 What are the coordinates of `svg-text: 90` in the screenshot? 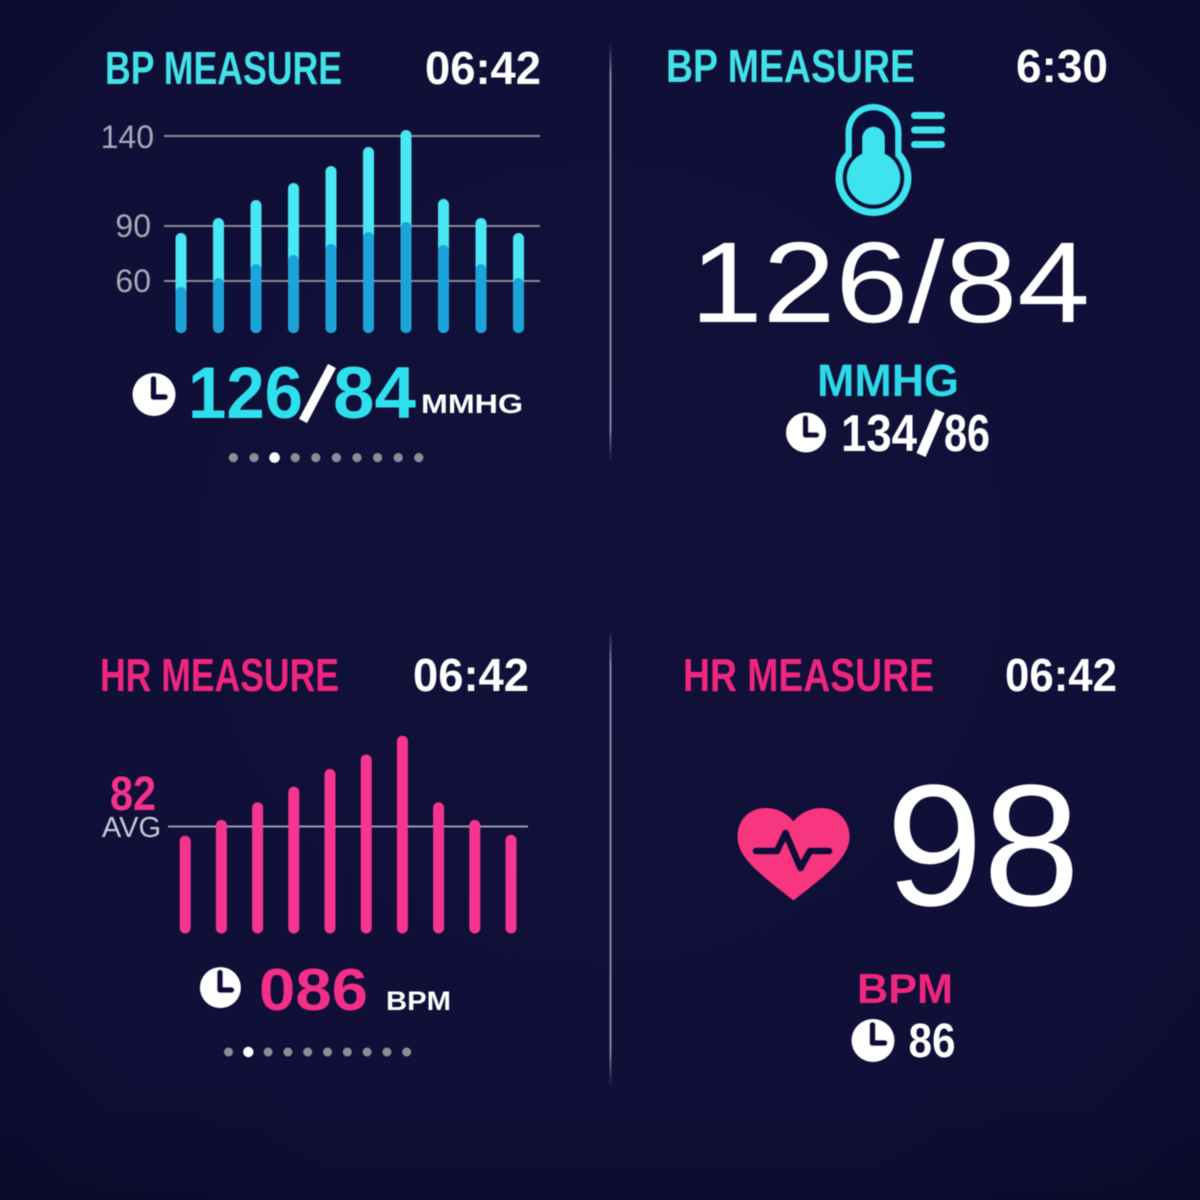 It's located at (133, 226).